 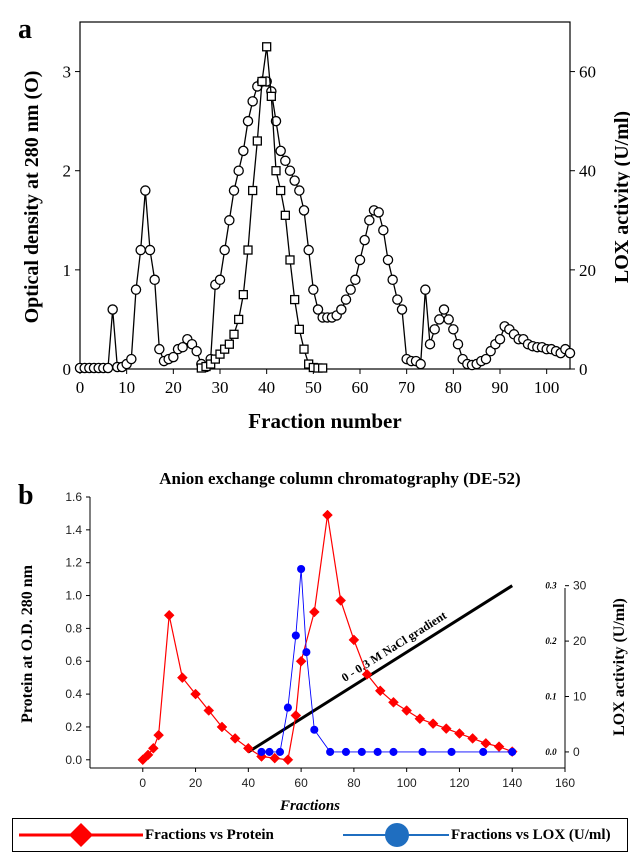 What do you see at coordinates (145, 835) in the screenshot?
I see `legend-item-protein: Fractions vs Protein` at bounding box center [145, 835].